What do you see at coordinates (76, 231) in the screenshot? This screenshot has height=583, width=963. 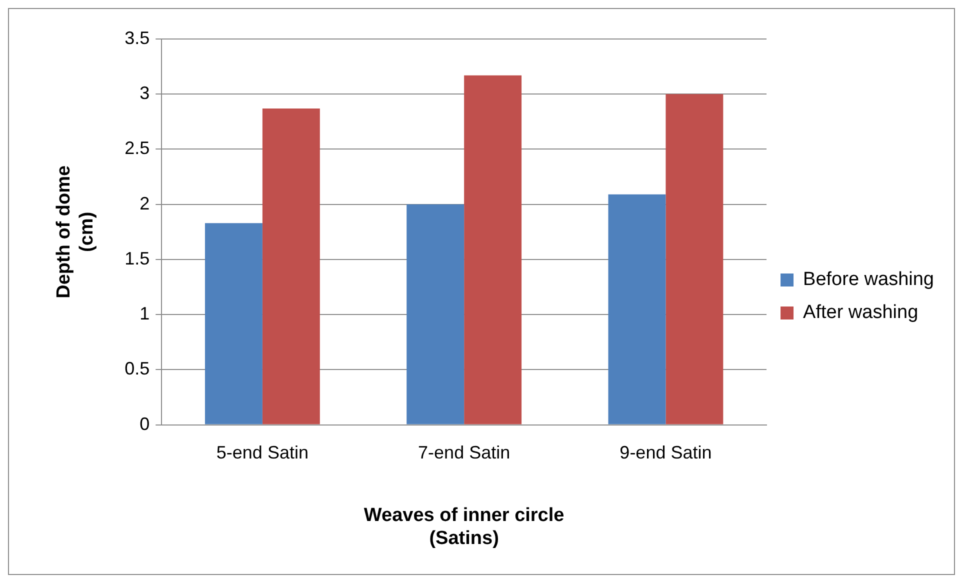 I see `y-axis-title: Depth of dome (cm)` at bounding box center [76, 231].